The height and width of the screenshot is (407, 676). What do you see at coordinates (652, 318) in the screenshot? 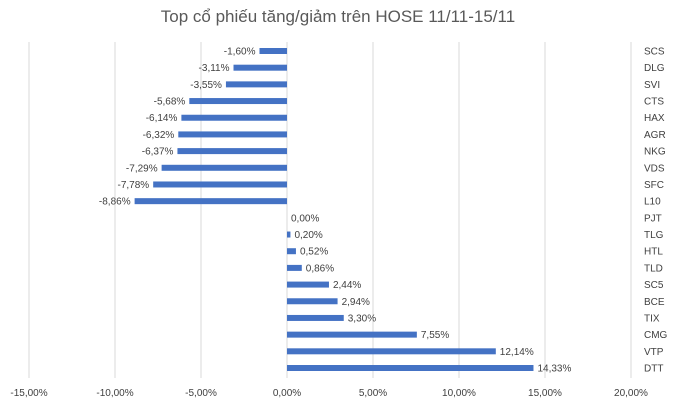
I see `category-label: TIX` at bounding box center [652, 318].